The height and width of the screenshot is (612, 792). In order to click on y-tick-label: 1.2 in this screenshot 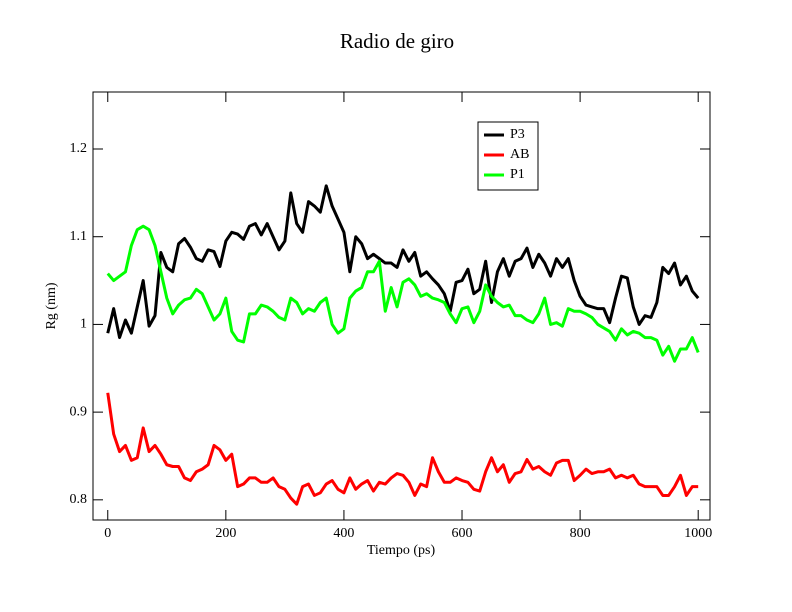, I will do `click(79, 148)`.